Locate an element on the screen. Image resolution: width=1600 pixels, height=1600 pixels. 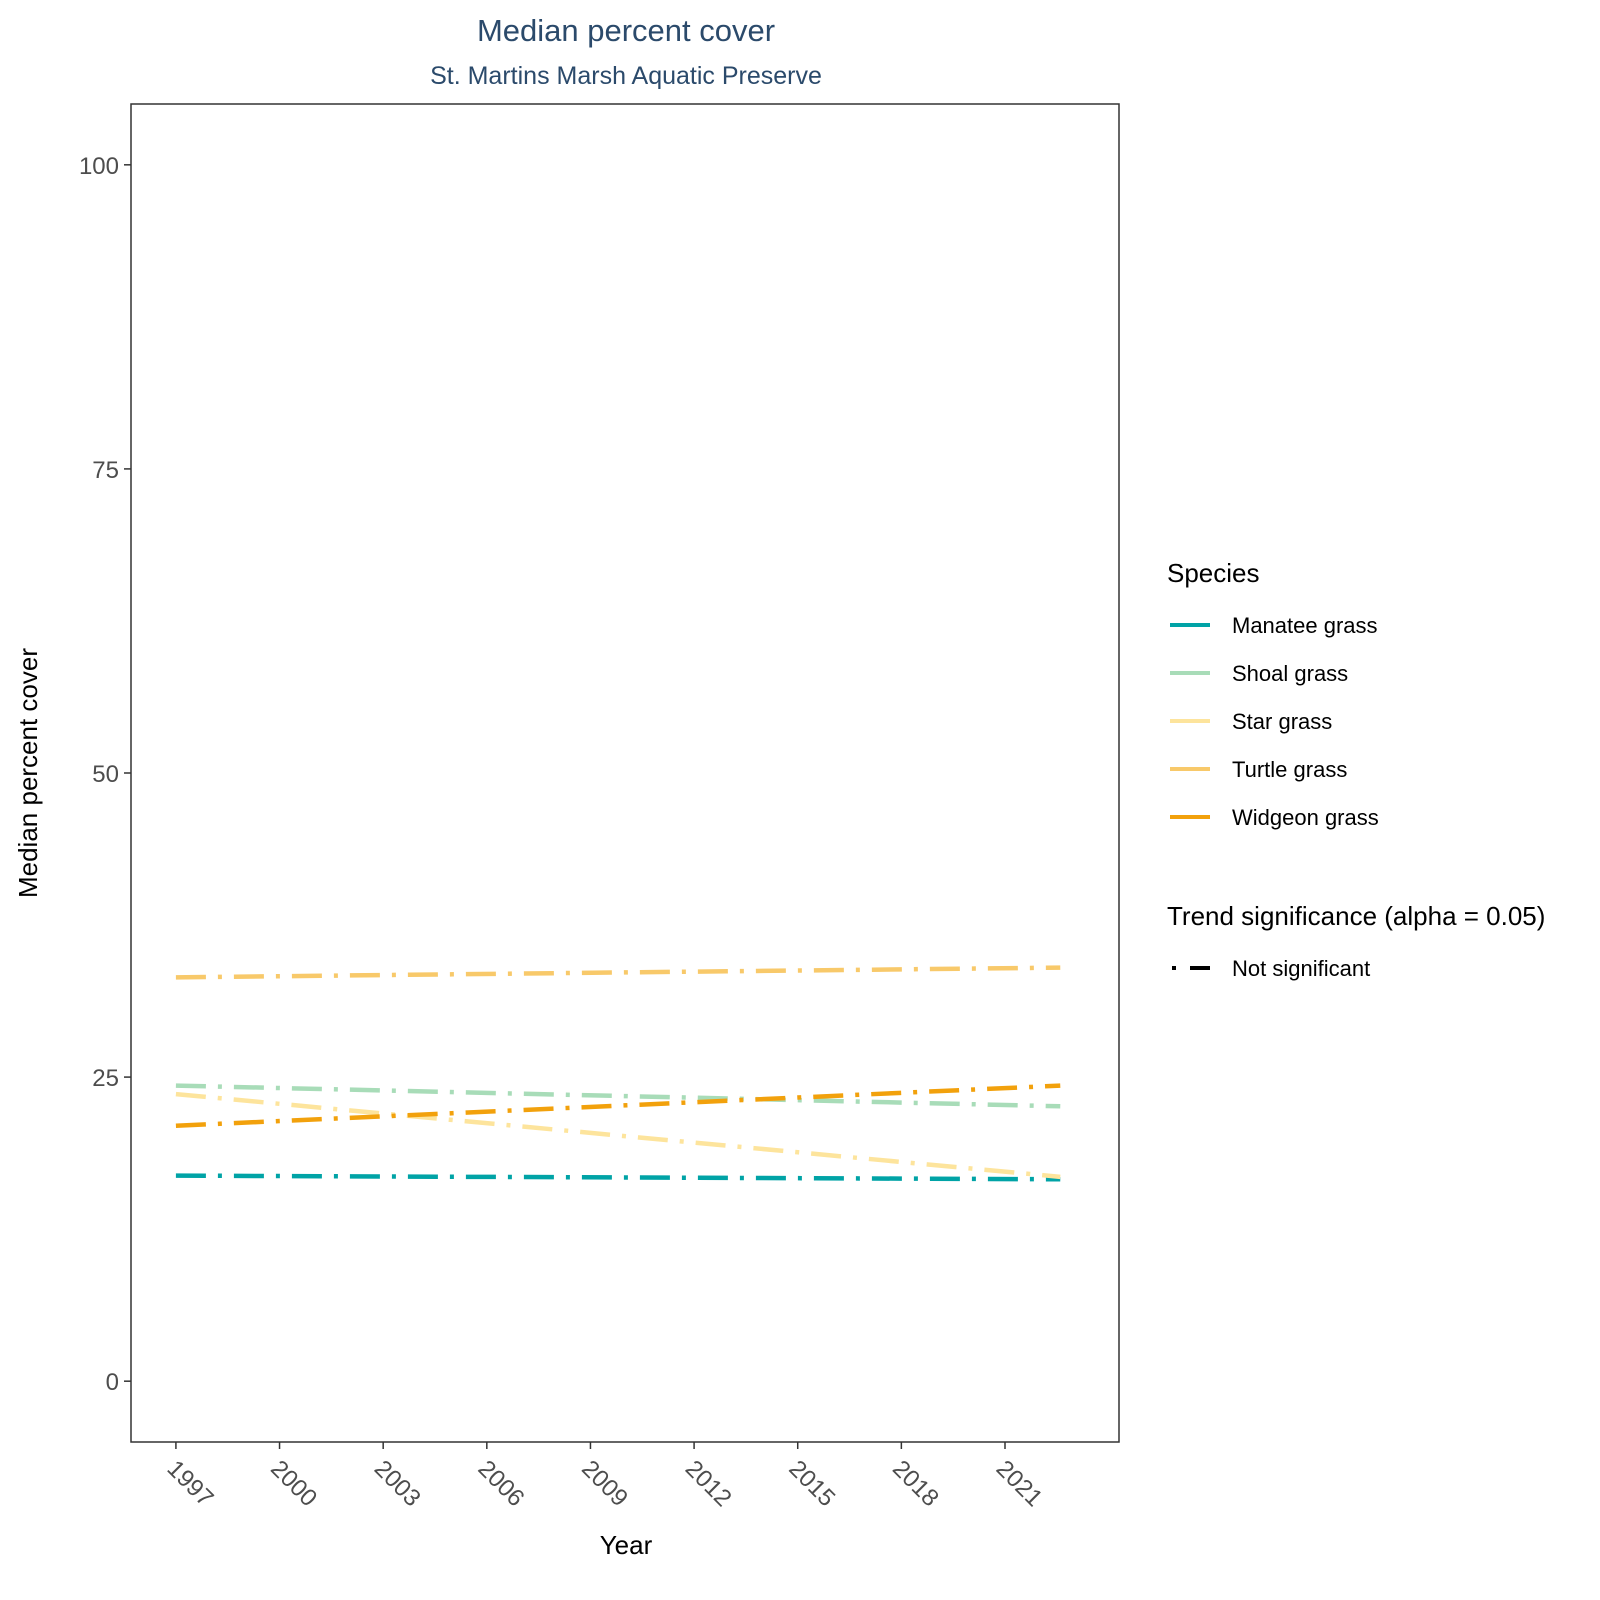
x-tick-label: 1997 is located at coordinates (190, 1483).